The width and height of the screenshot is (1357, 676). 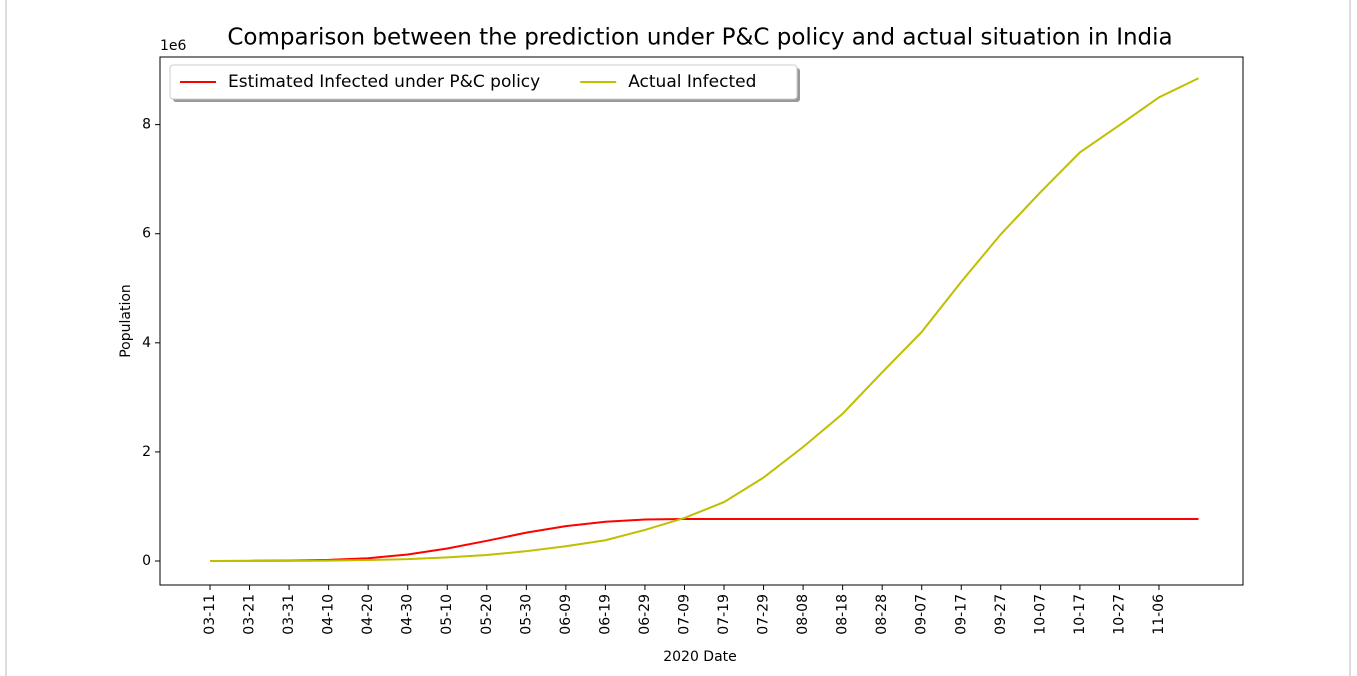 What do you see at coordinates (803, 614) in the screenshot?
I see `x-tick-label: 08-08` at bounding box center [803, 614].